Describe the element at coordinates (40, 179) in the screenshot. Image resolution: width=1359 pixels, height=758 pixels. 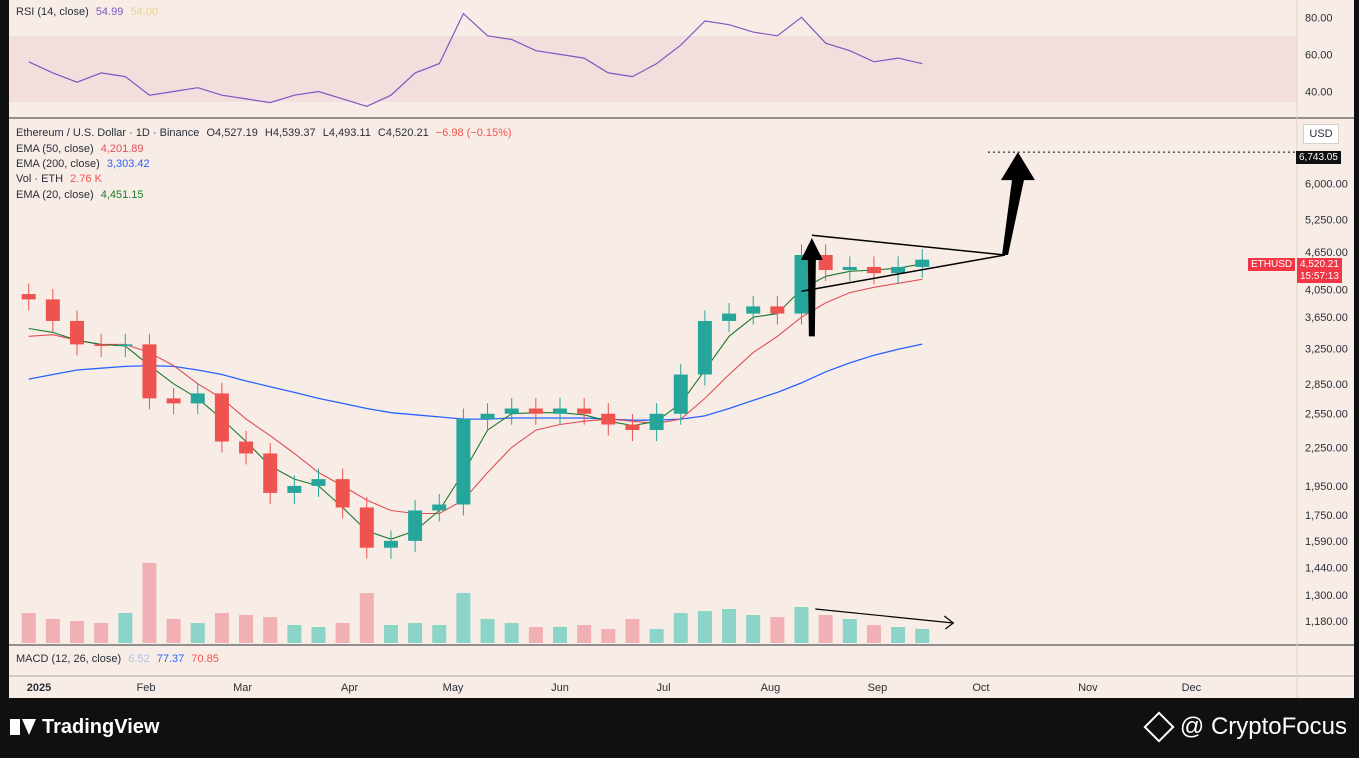
I see `vol-label: Vol · ETH` at that location.